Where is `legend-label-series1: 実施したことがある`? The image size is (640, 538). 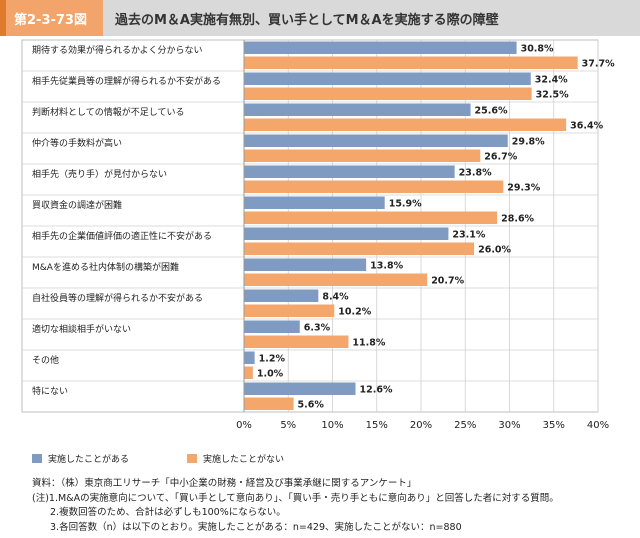 legend-label-series1: 実施したことがある is located at coordinates (89, 460).